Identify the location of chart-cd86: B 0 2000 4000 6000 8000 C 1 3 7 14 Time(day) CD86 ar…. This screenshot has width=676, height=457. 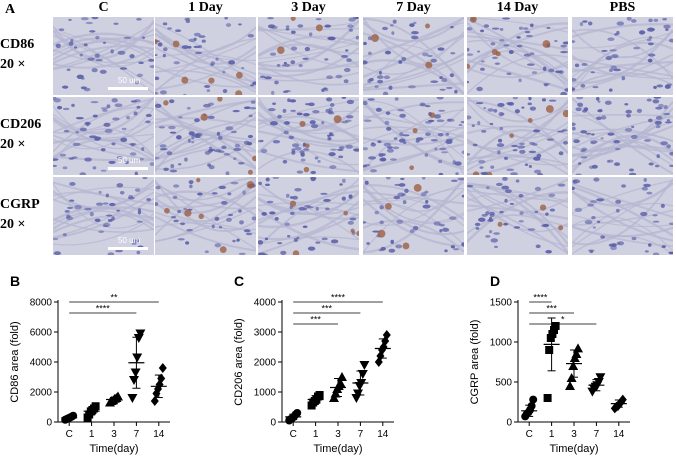
(89, 364).